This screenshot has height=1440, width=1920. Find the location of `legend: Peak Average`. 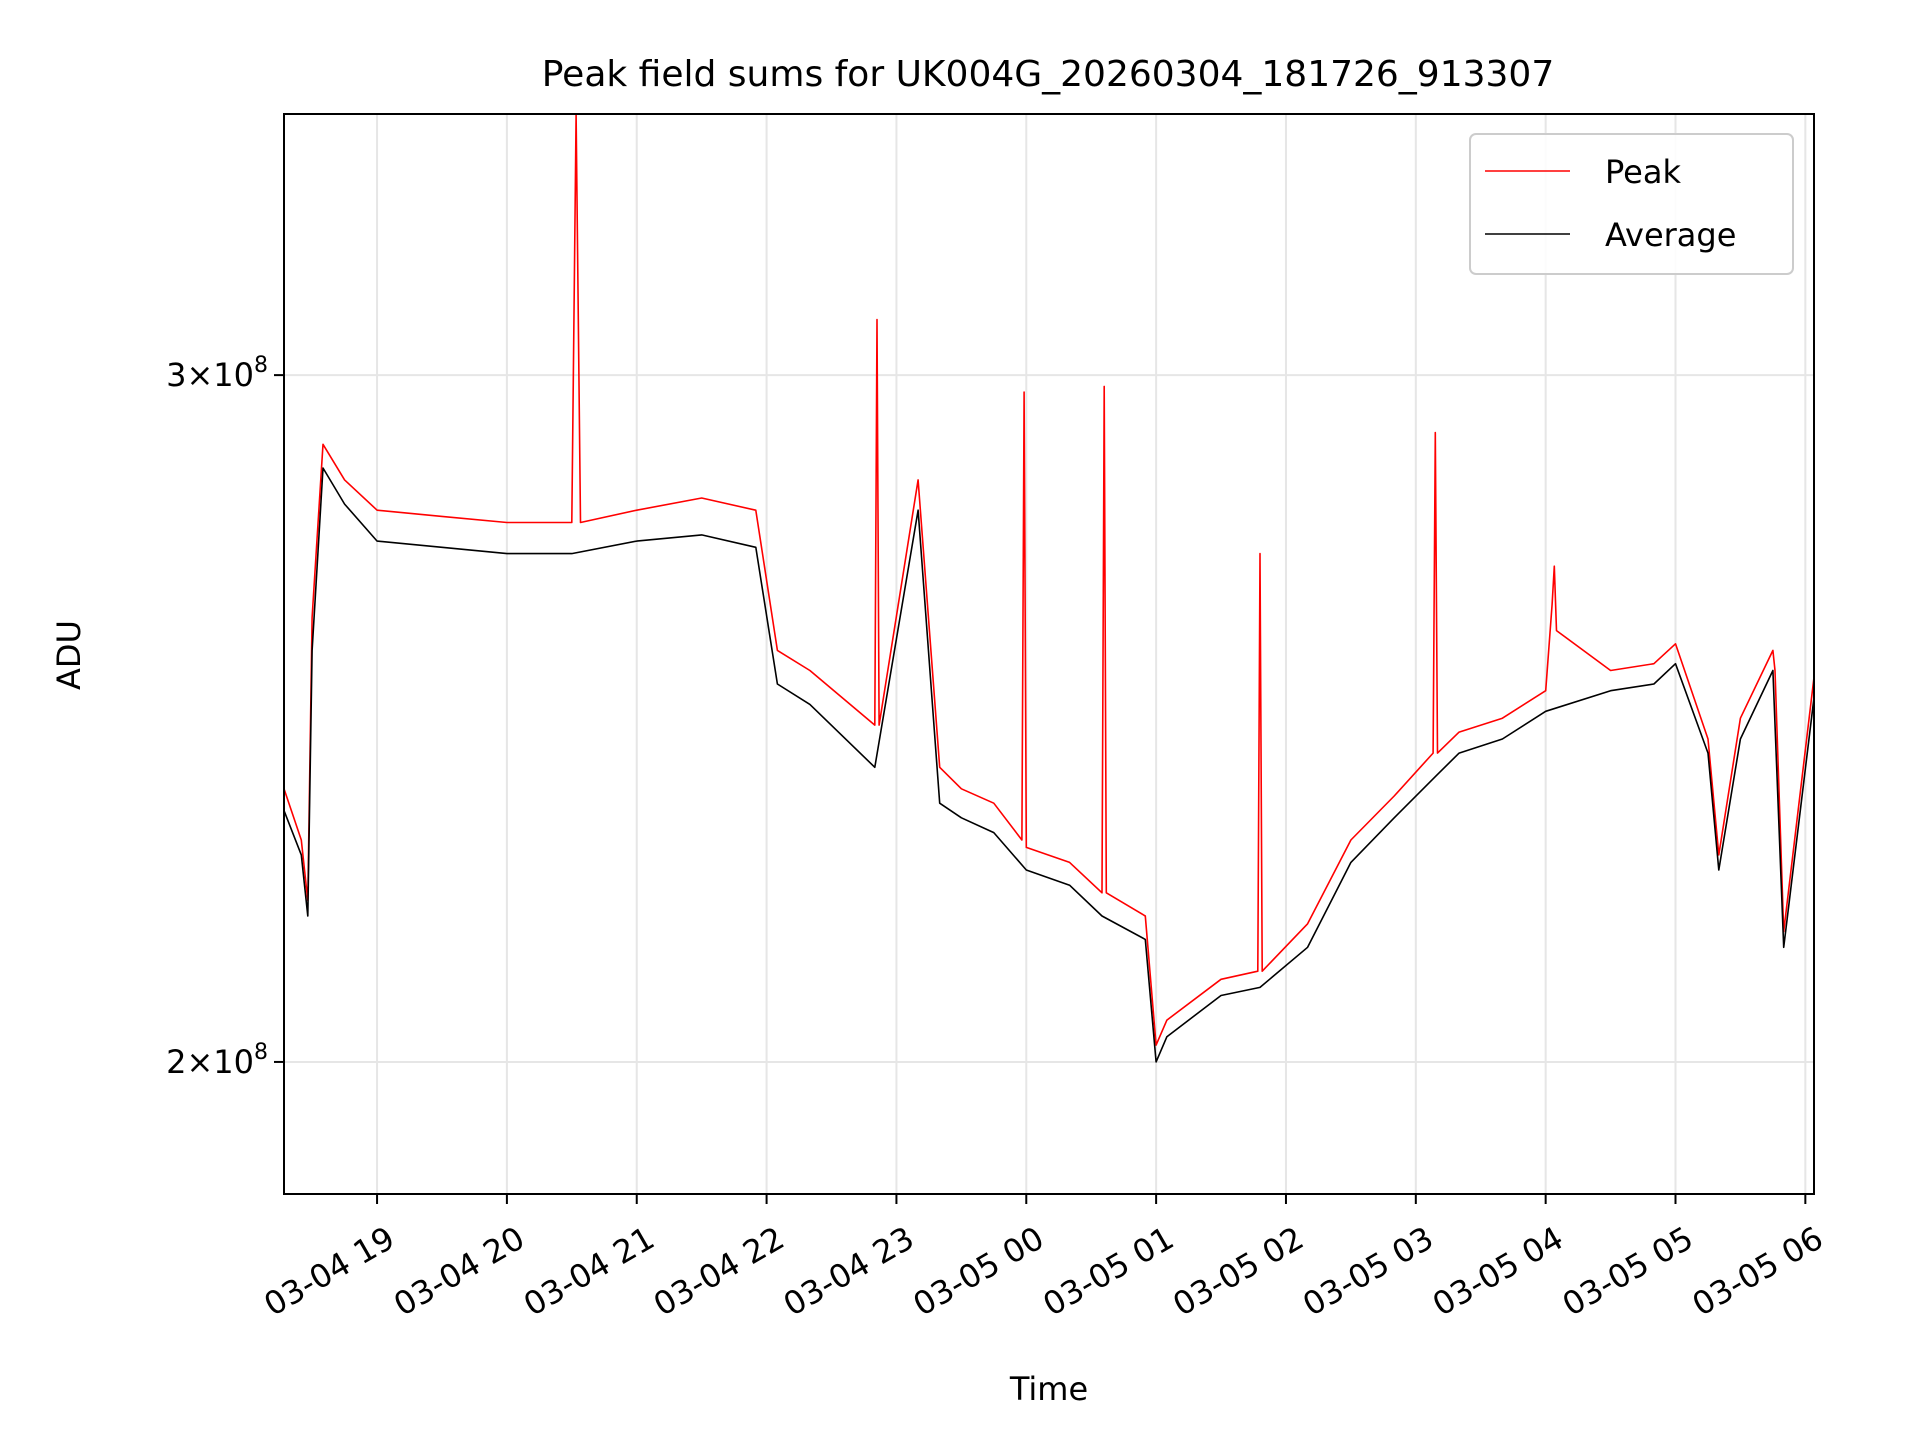

legend: Peak Average is located at coordinates (1631, 204).